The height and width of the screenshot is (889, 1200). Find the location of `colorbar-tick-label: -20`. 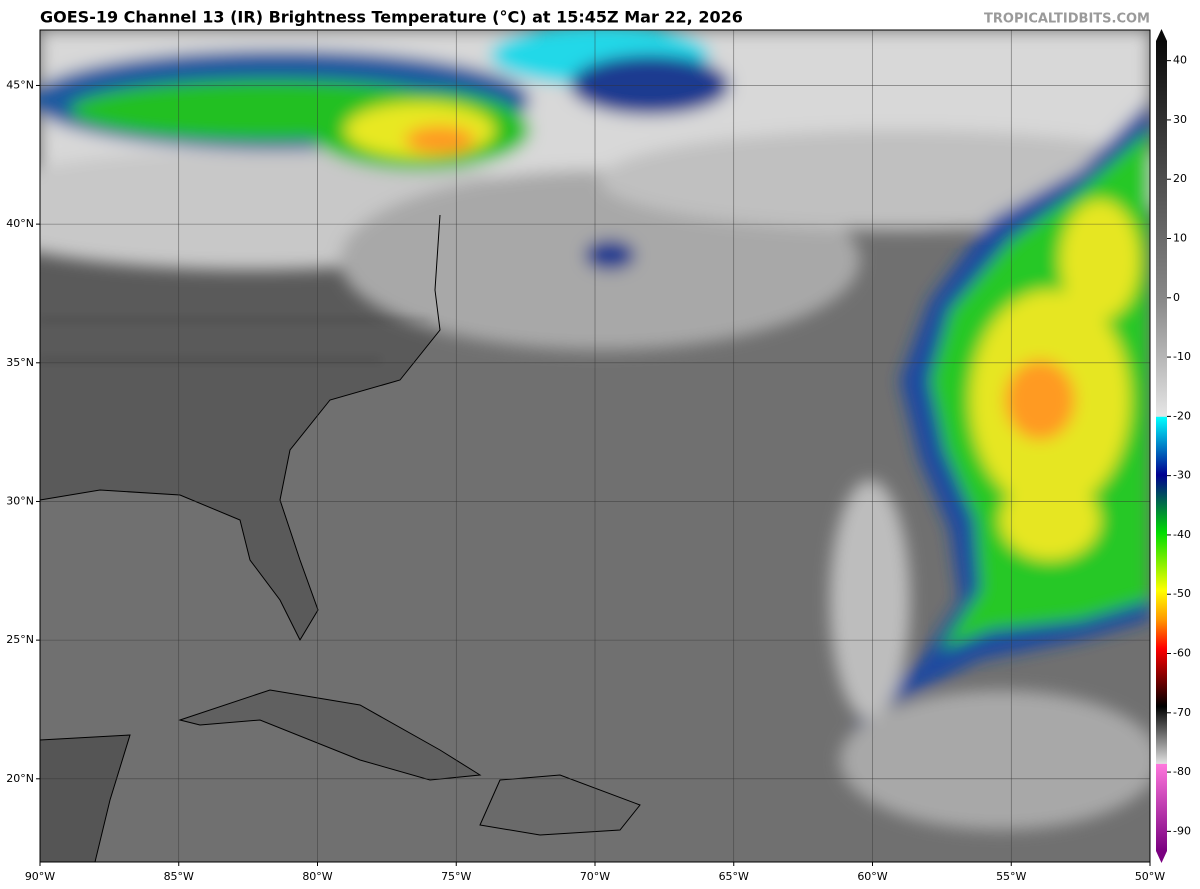

colorbar-tick-label: -20 is located at coordinates (1182, 415).